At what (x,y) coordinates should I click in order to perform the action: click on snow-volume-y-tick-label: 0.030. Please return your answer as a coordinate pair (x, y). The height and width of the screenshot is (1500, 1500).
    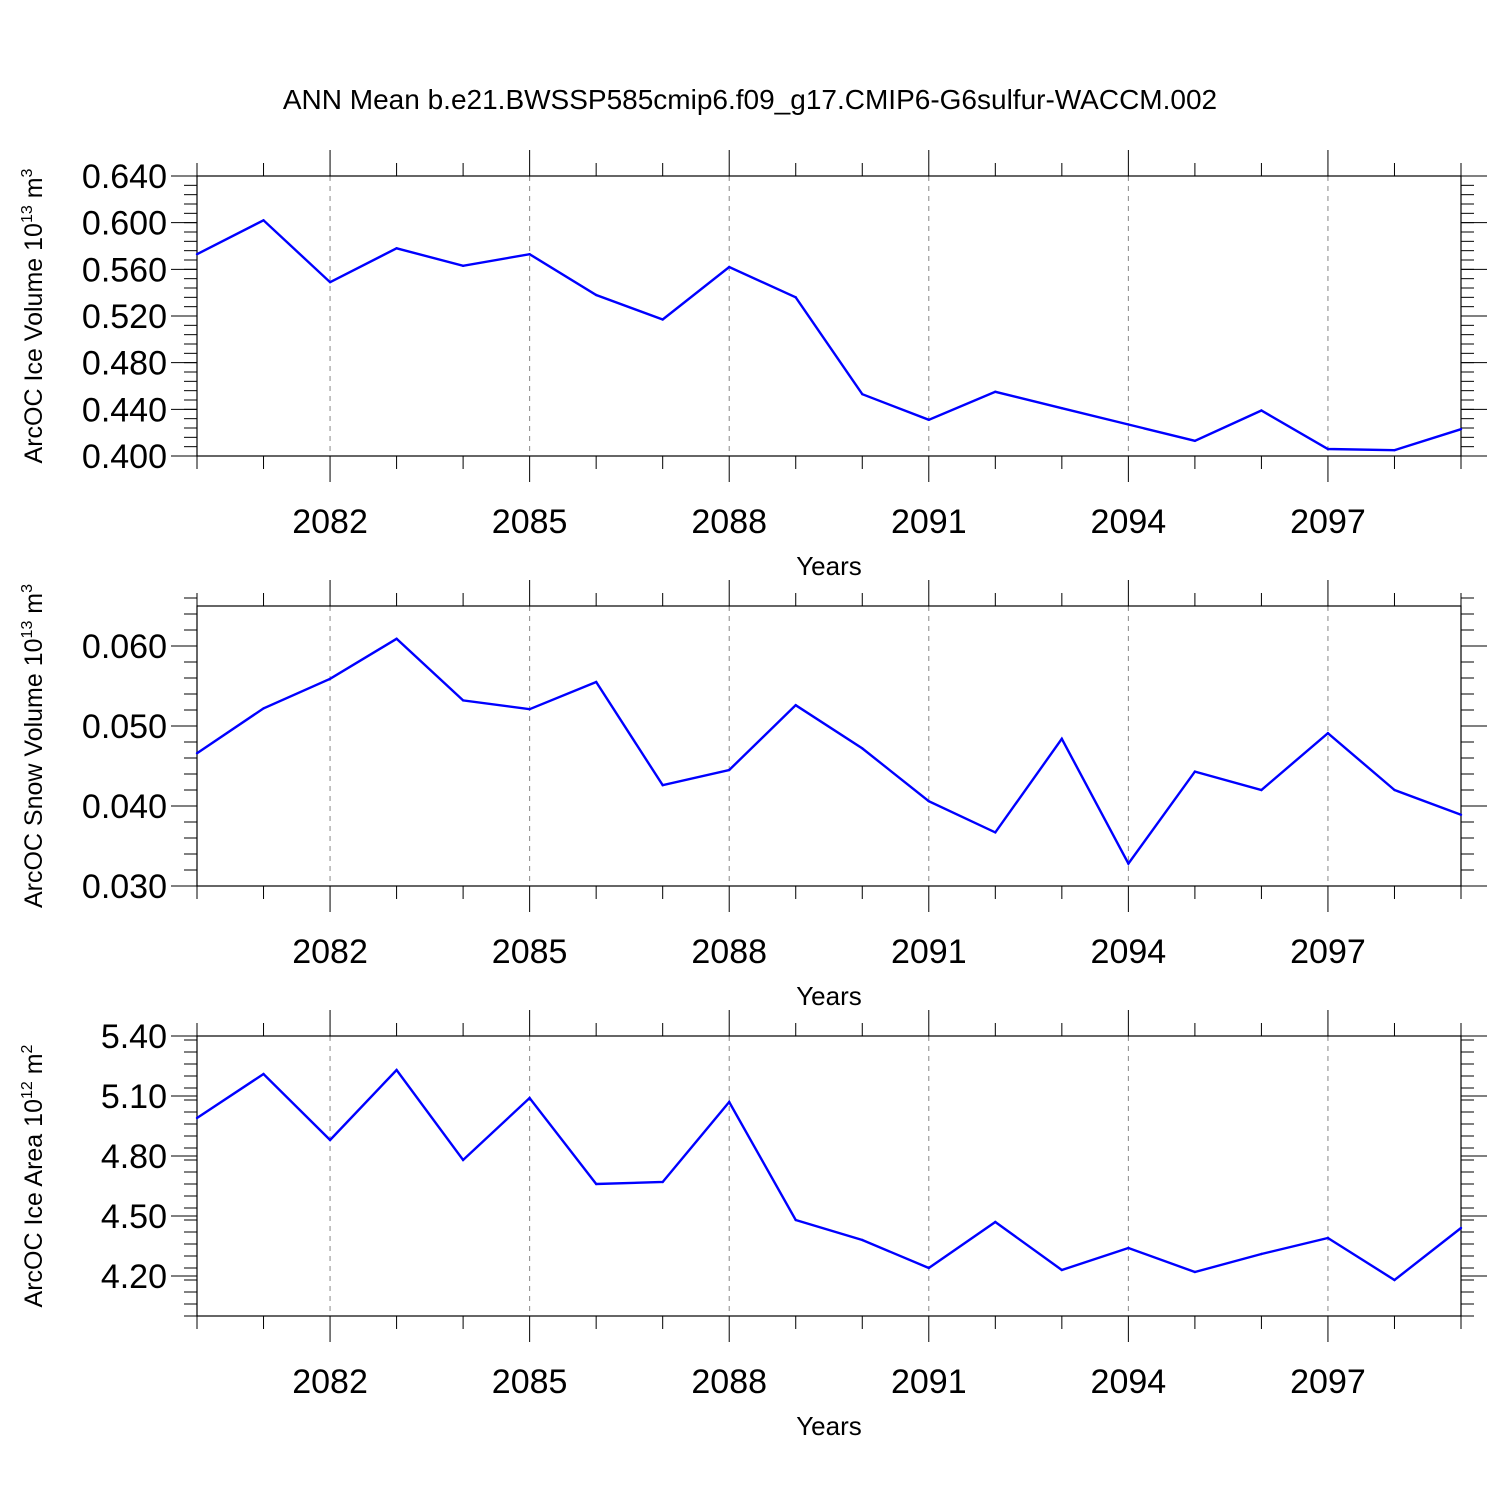
    Looking at the image, I should click on (124, 887).